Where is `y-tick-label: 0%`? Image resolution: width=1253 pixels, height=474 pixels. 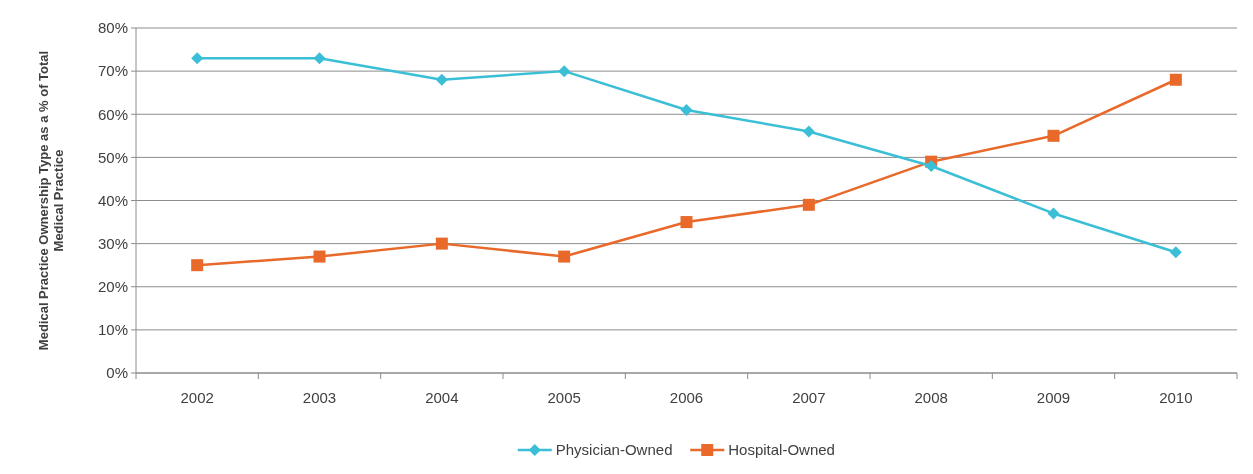 y-tick-label: 0% is located at coordinates (117, 373).